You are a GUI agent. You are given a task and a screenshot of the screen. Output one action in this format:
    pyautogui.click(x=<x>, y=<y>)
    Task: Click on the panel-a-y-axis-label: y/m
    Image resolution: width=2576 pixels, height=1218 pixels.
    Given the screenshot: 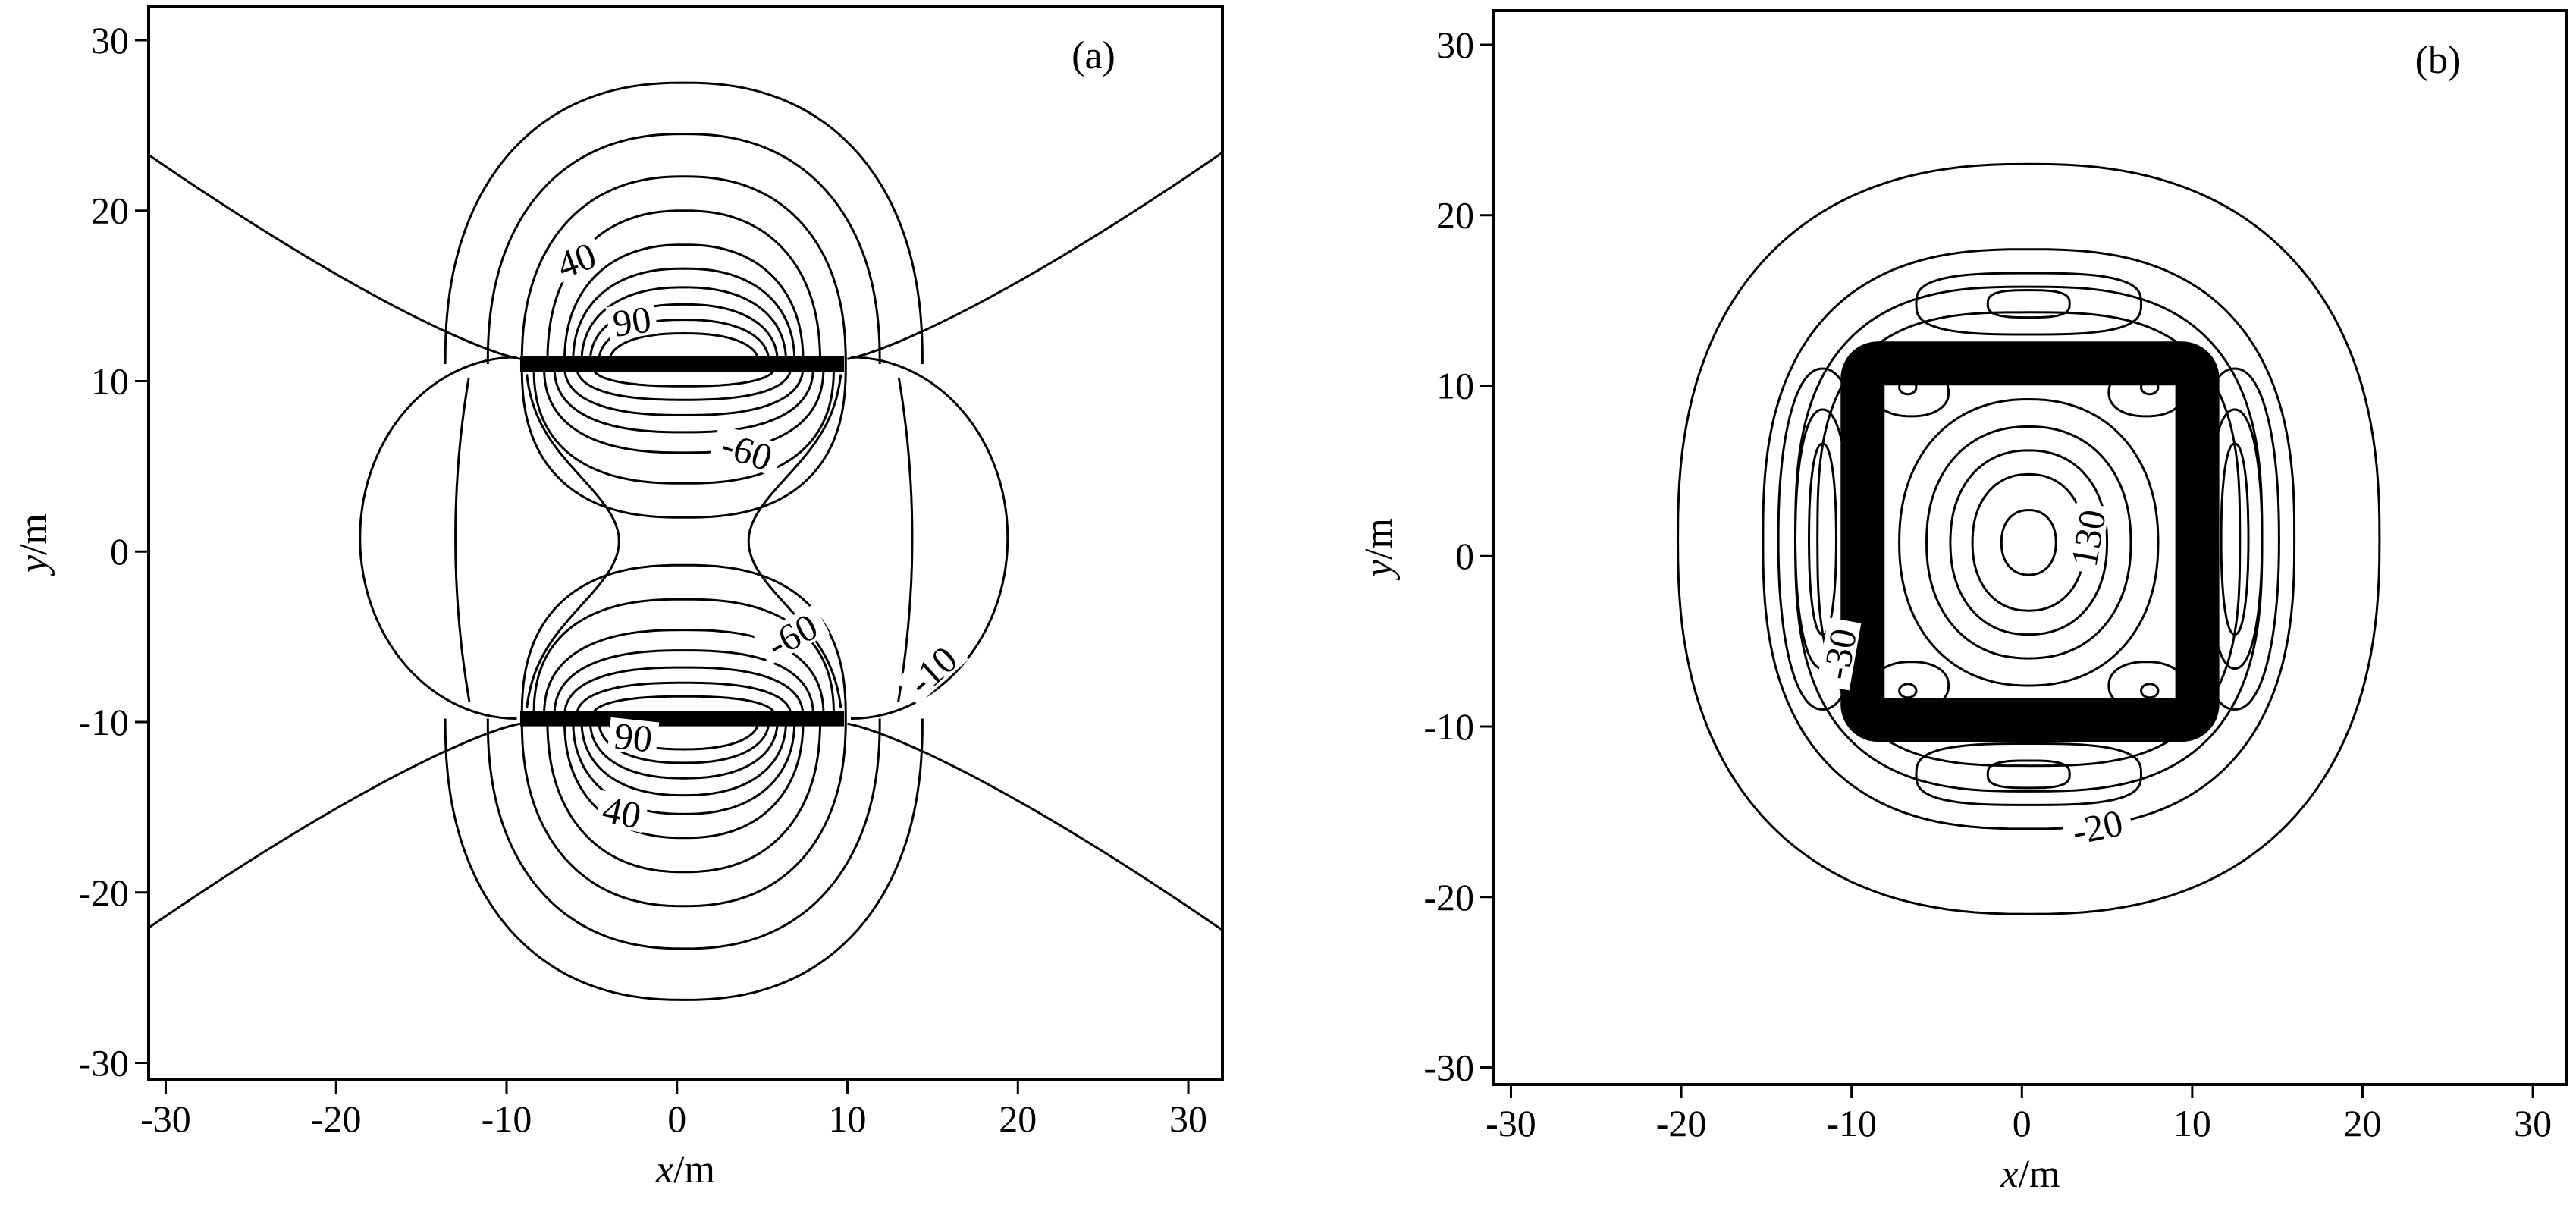 What is the action you would take?
    pyautogui.click(x=33, y=544)
    